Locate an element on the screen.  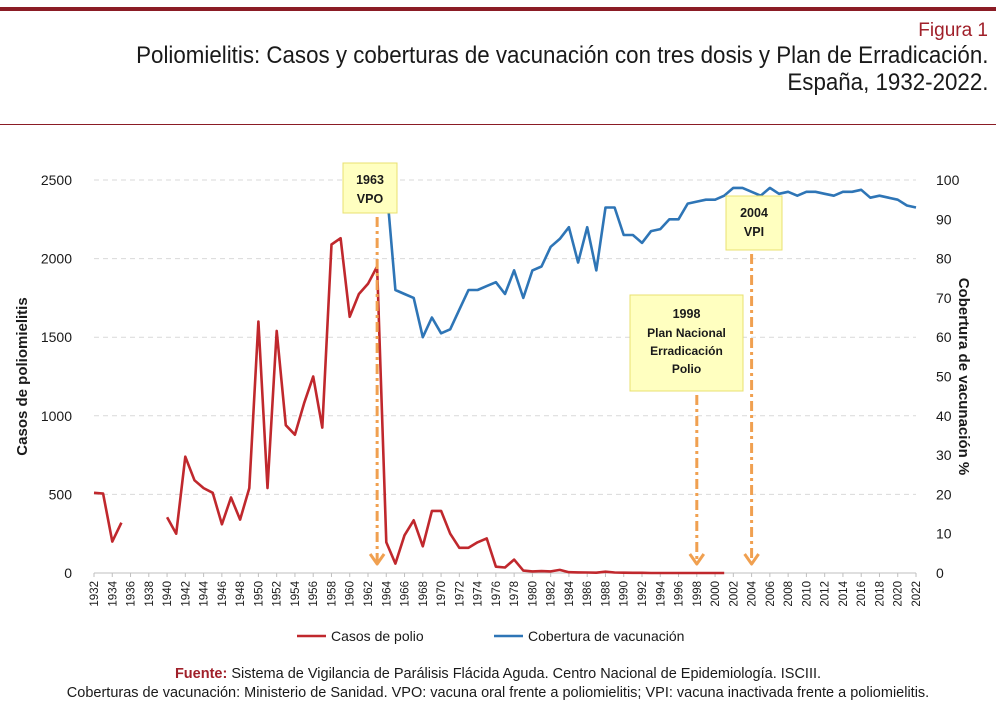
x-tick-label: 1964 is located at coordinates (387, 593).